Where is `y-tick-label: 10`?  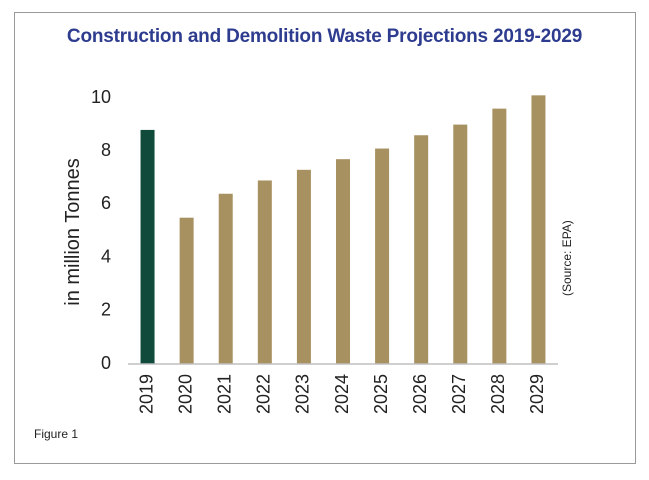 y-tick-label: 10 is located at coordinates (101, 97).